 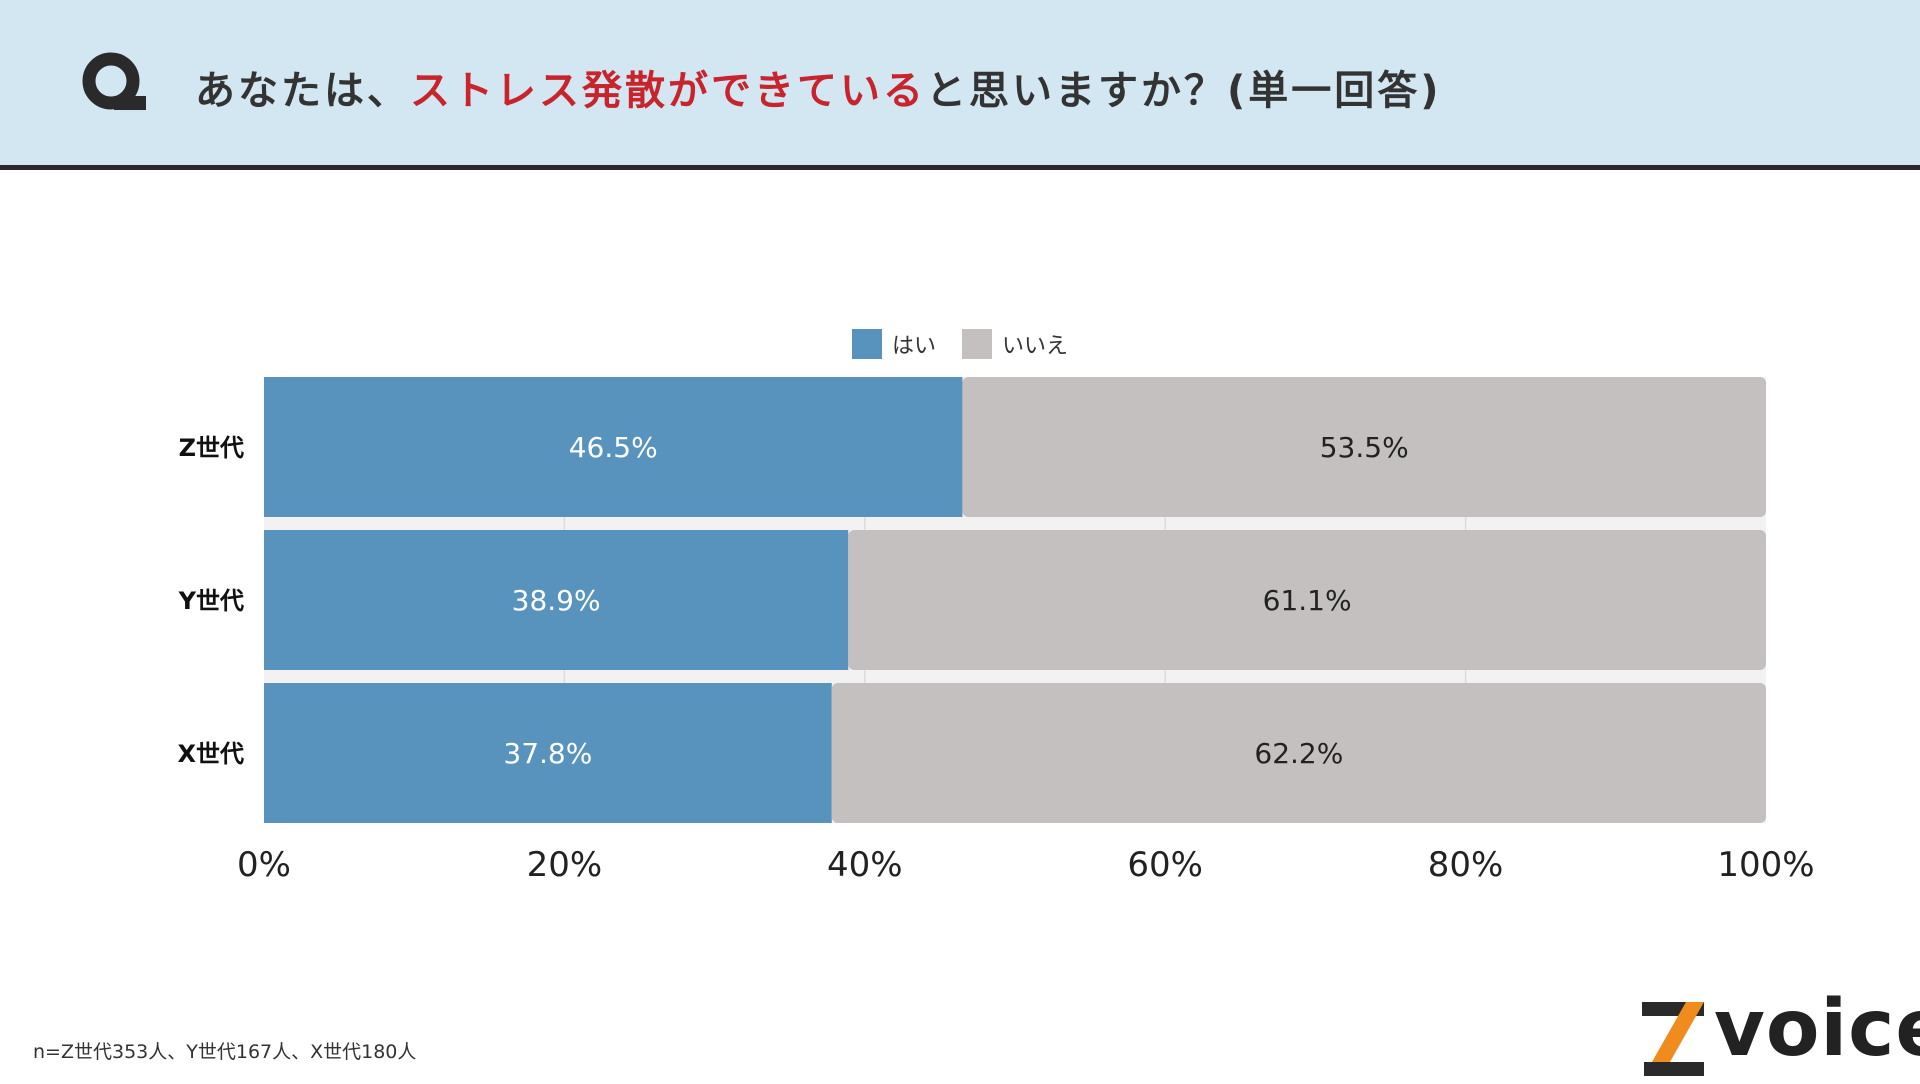 I want to click on category-label: X世代, so click(x=210, y=754).